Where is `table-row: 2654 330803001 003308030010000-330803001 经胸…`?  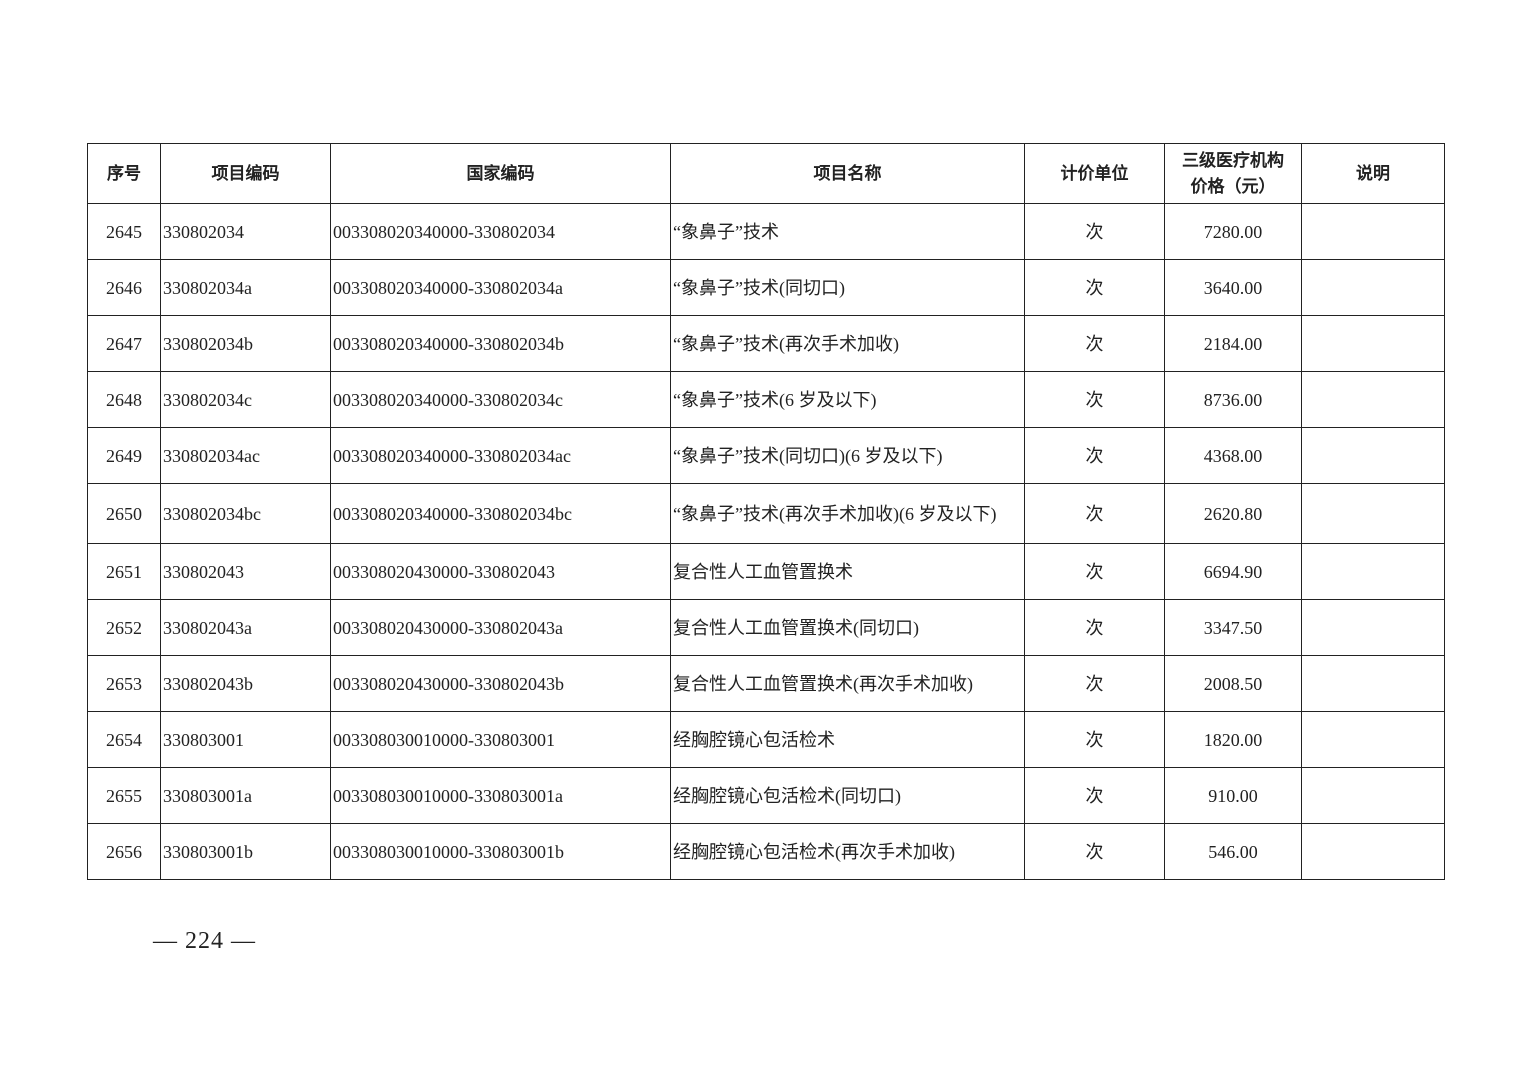 table-row: 2654 330803001 003308030010000-330803001 经胸… is located at coordinates (766, 739).